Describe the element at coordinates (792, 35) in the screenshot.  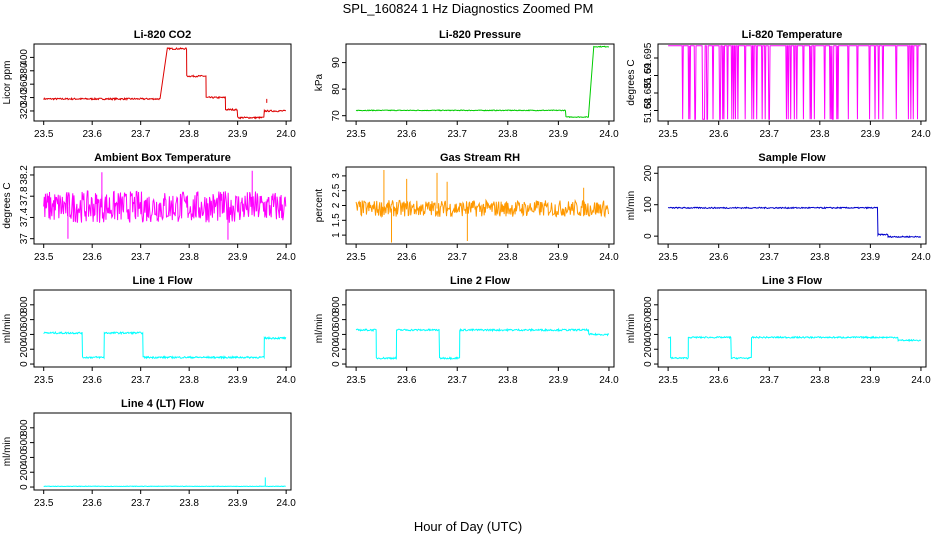
I see `chart-title: Li-820 Temperature` at that location.